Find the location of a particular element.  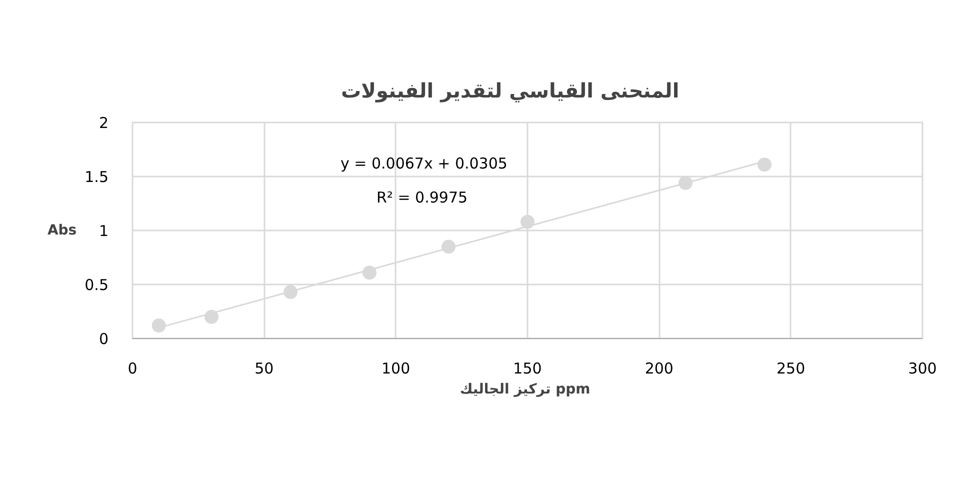

annotation: y = 0.0067x + 0.0305 is located at coordinates (424, 163).